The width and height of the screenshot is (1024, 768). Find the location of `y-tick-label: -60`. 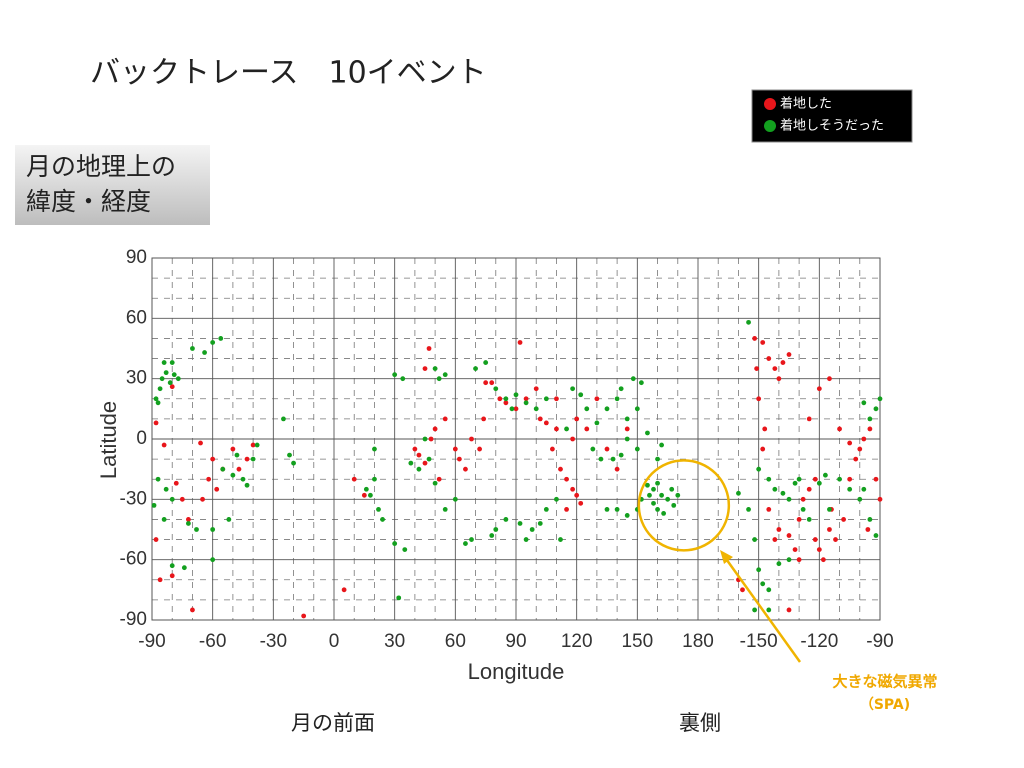

y-tick-label: -60 is located at coordinates (133, 559).